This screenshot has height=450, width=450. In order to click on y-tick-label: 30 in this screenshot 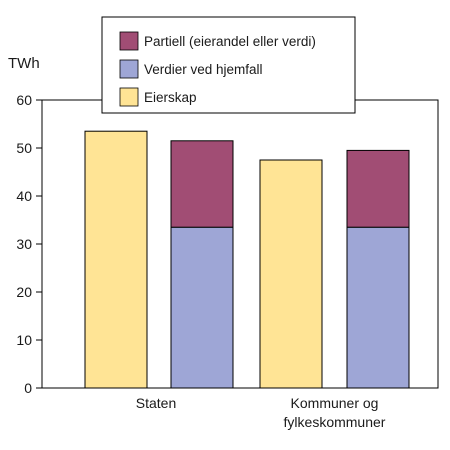, I will do `click(24, 244)`.